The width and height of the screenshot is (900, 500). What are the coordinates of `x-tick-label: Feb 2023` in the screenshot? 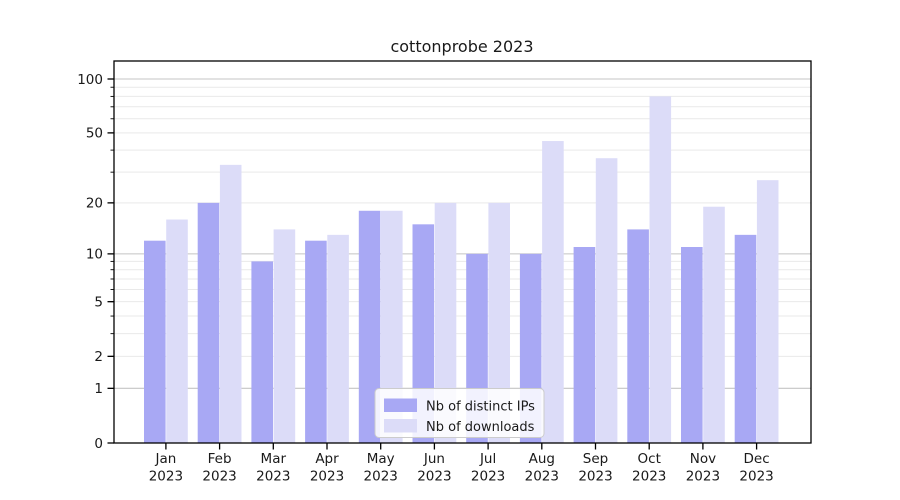 It's located at (219, 468).